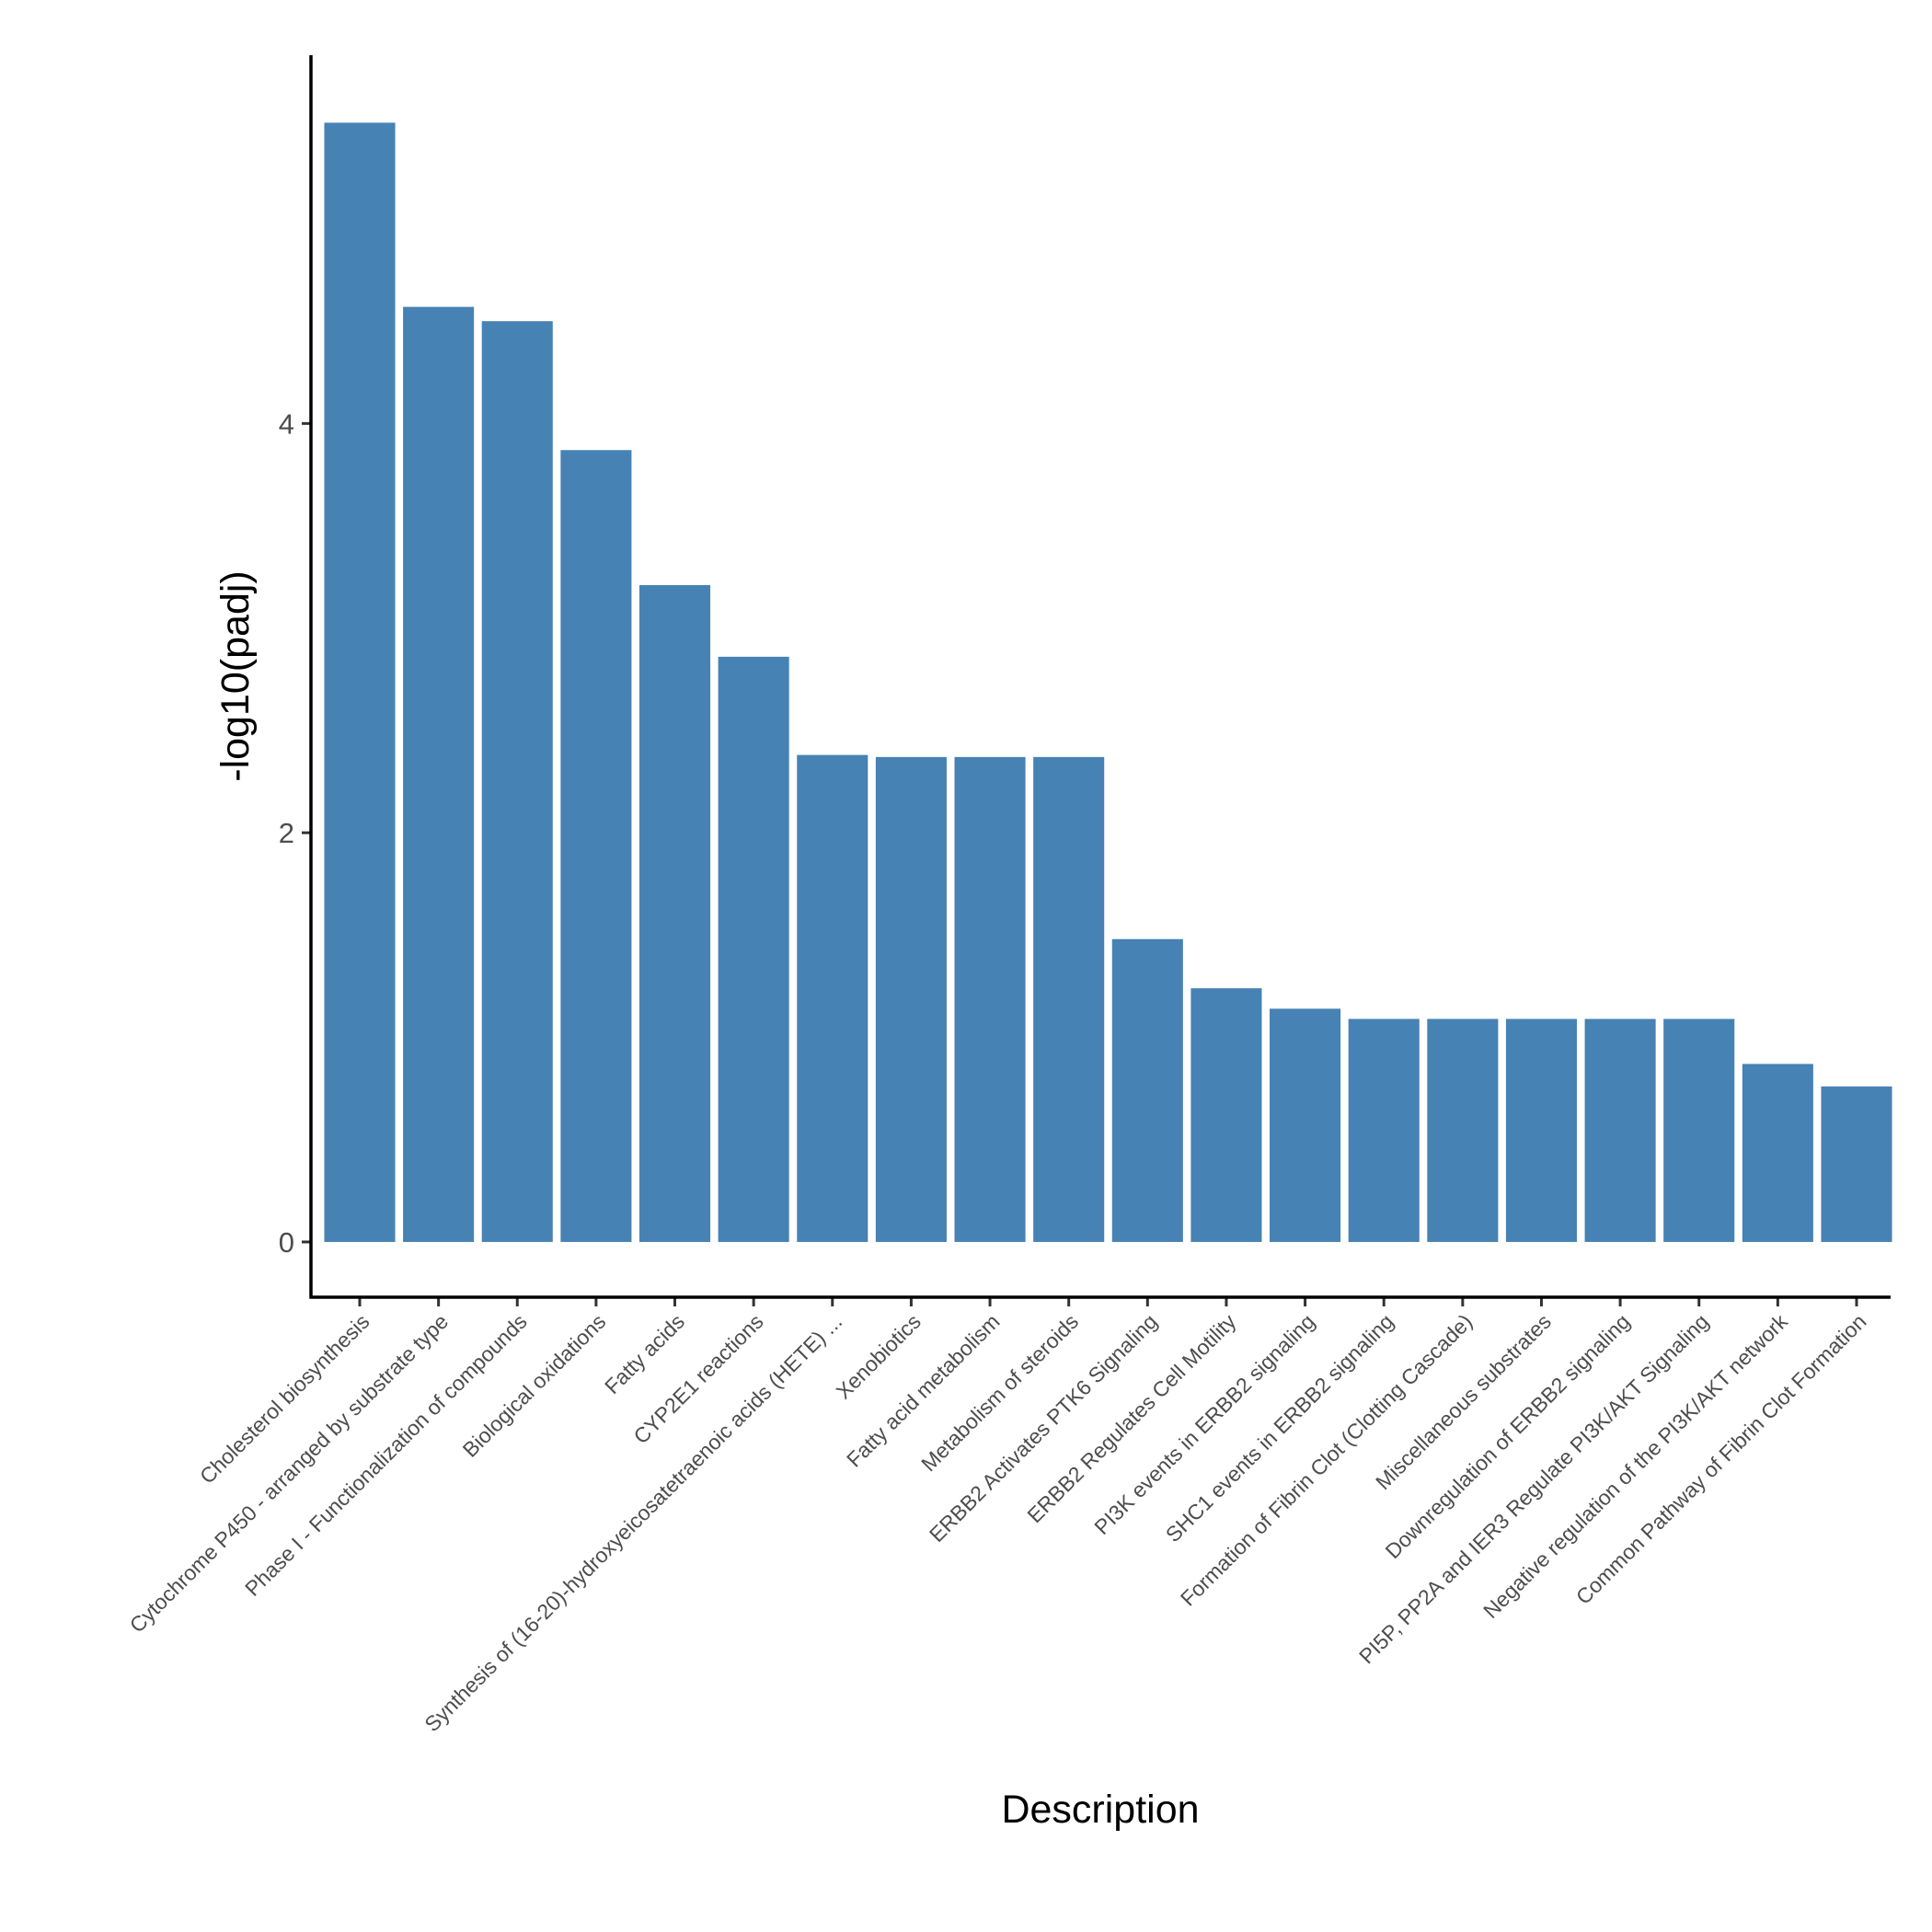  I want to click on x-tick-label: Biological oxidations, so click(534, 1385).